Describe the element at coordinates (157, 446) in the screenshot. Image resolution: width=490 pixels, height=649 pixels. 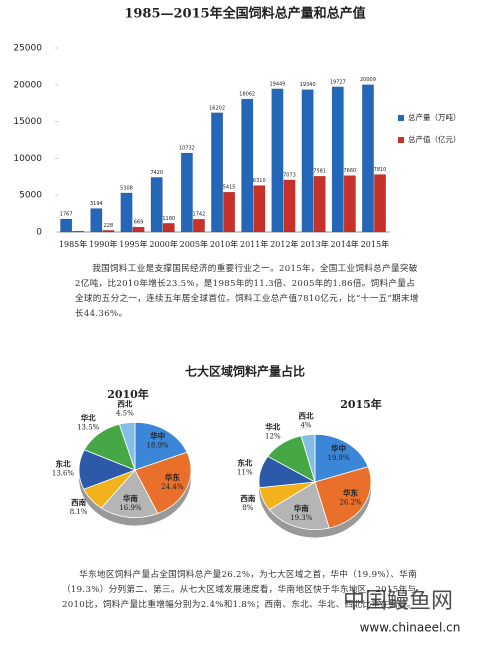
I see `pie-value-label: 18.9%` at that location.